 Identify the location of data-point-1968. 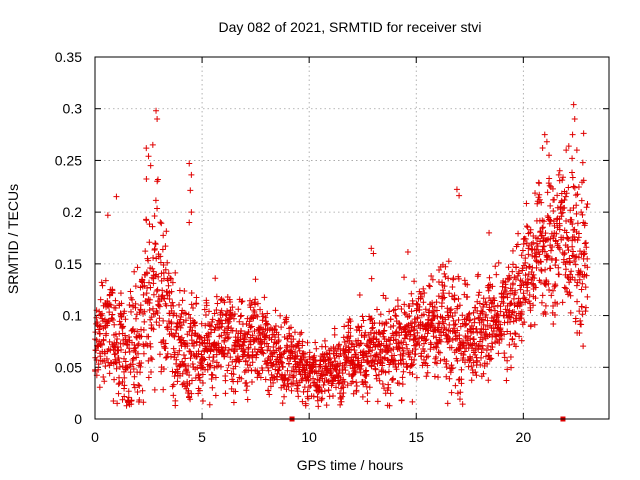
(452, 340).